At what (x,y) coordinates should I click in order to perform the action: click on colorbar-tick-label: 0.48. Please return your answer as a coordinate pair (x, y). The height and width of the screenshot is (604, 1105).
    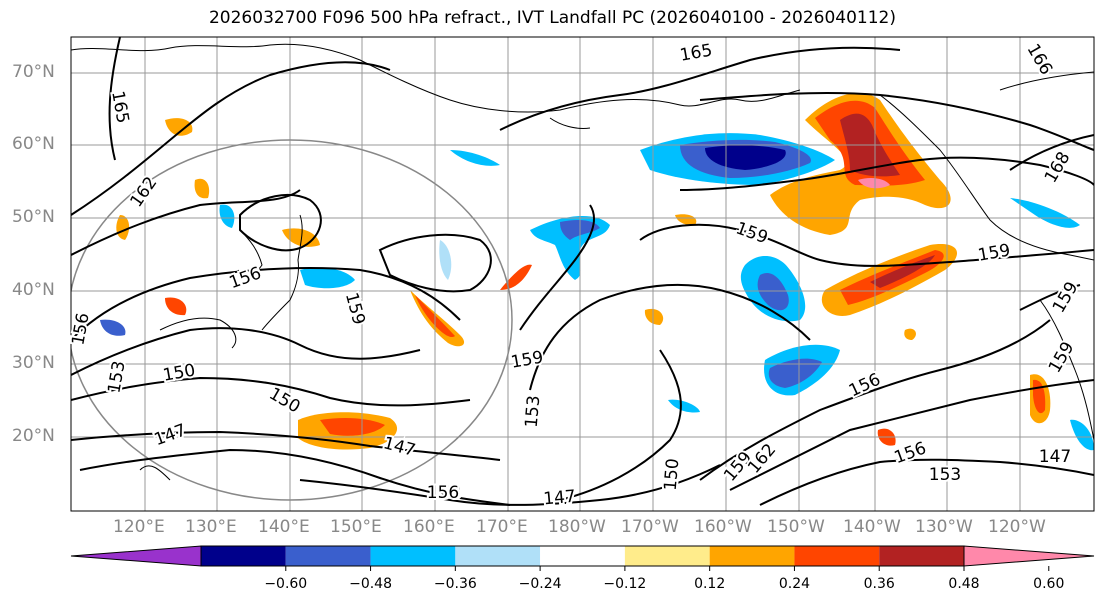
    Looking at the image, I should click on (964, 584).